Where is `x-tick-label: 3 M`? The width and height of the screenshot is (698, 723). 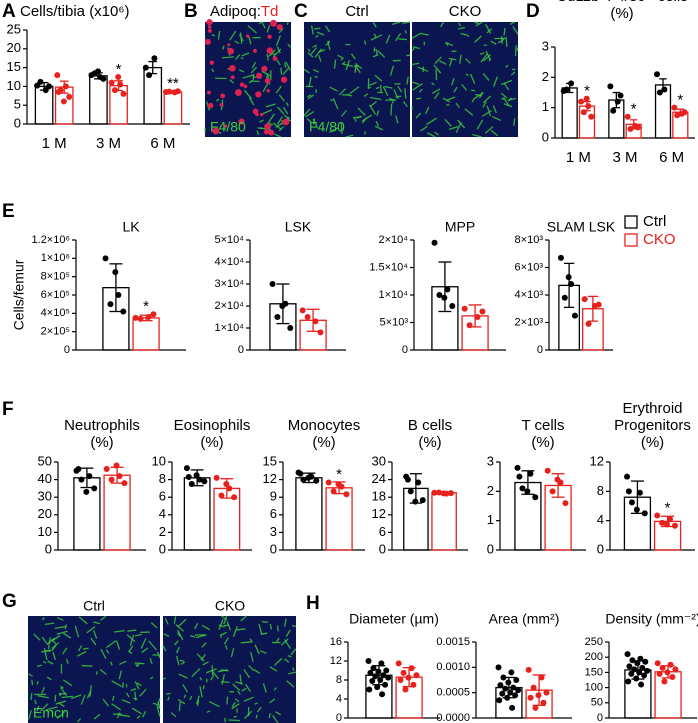 x-tick-label: 3 M is located at coordinates (624, 157).